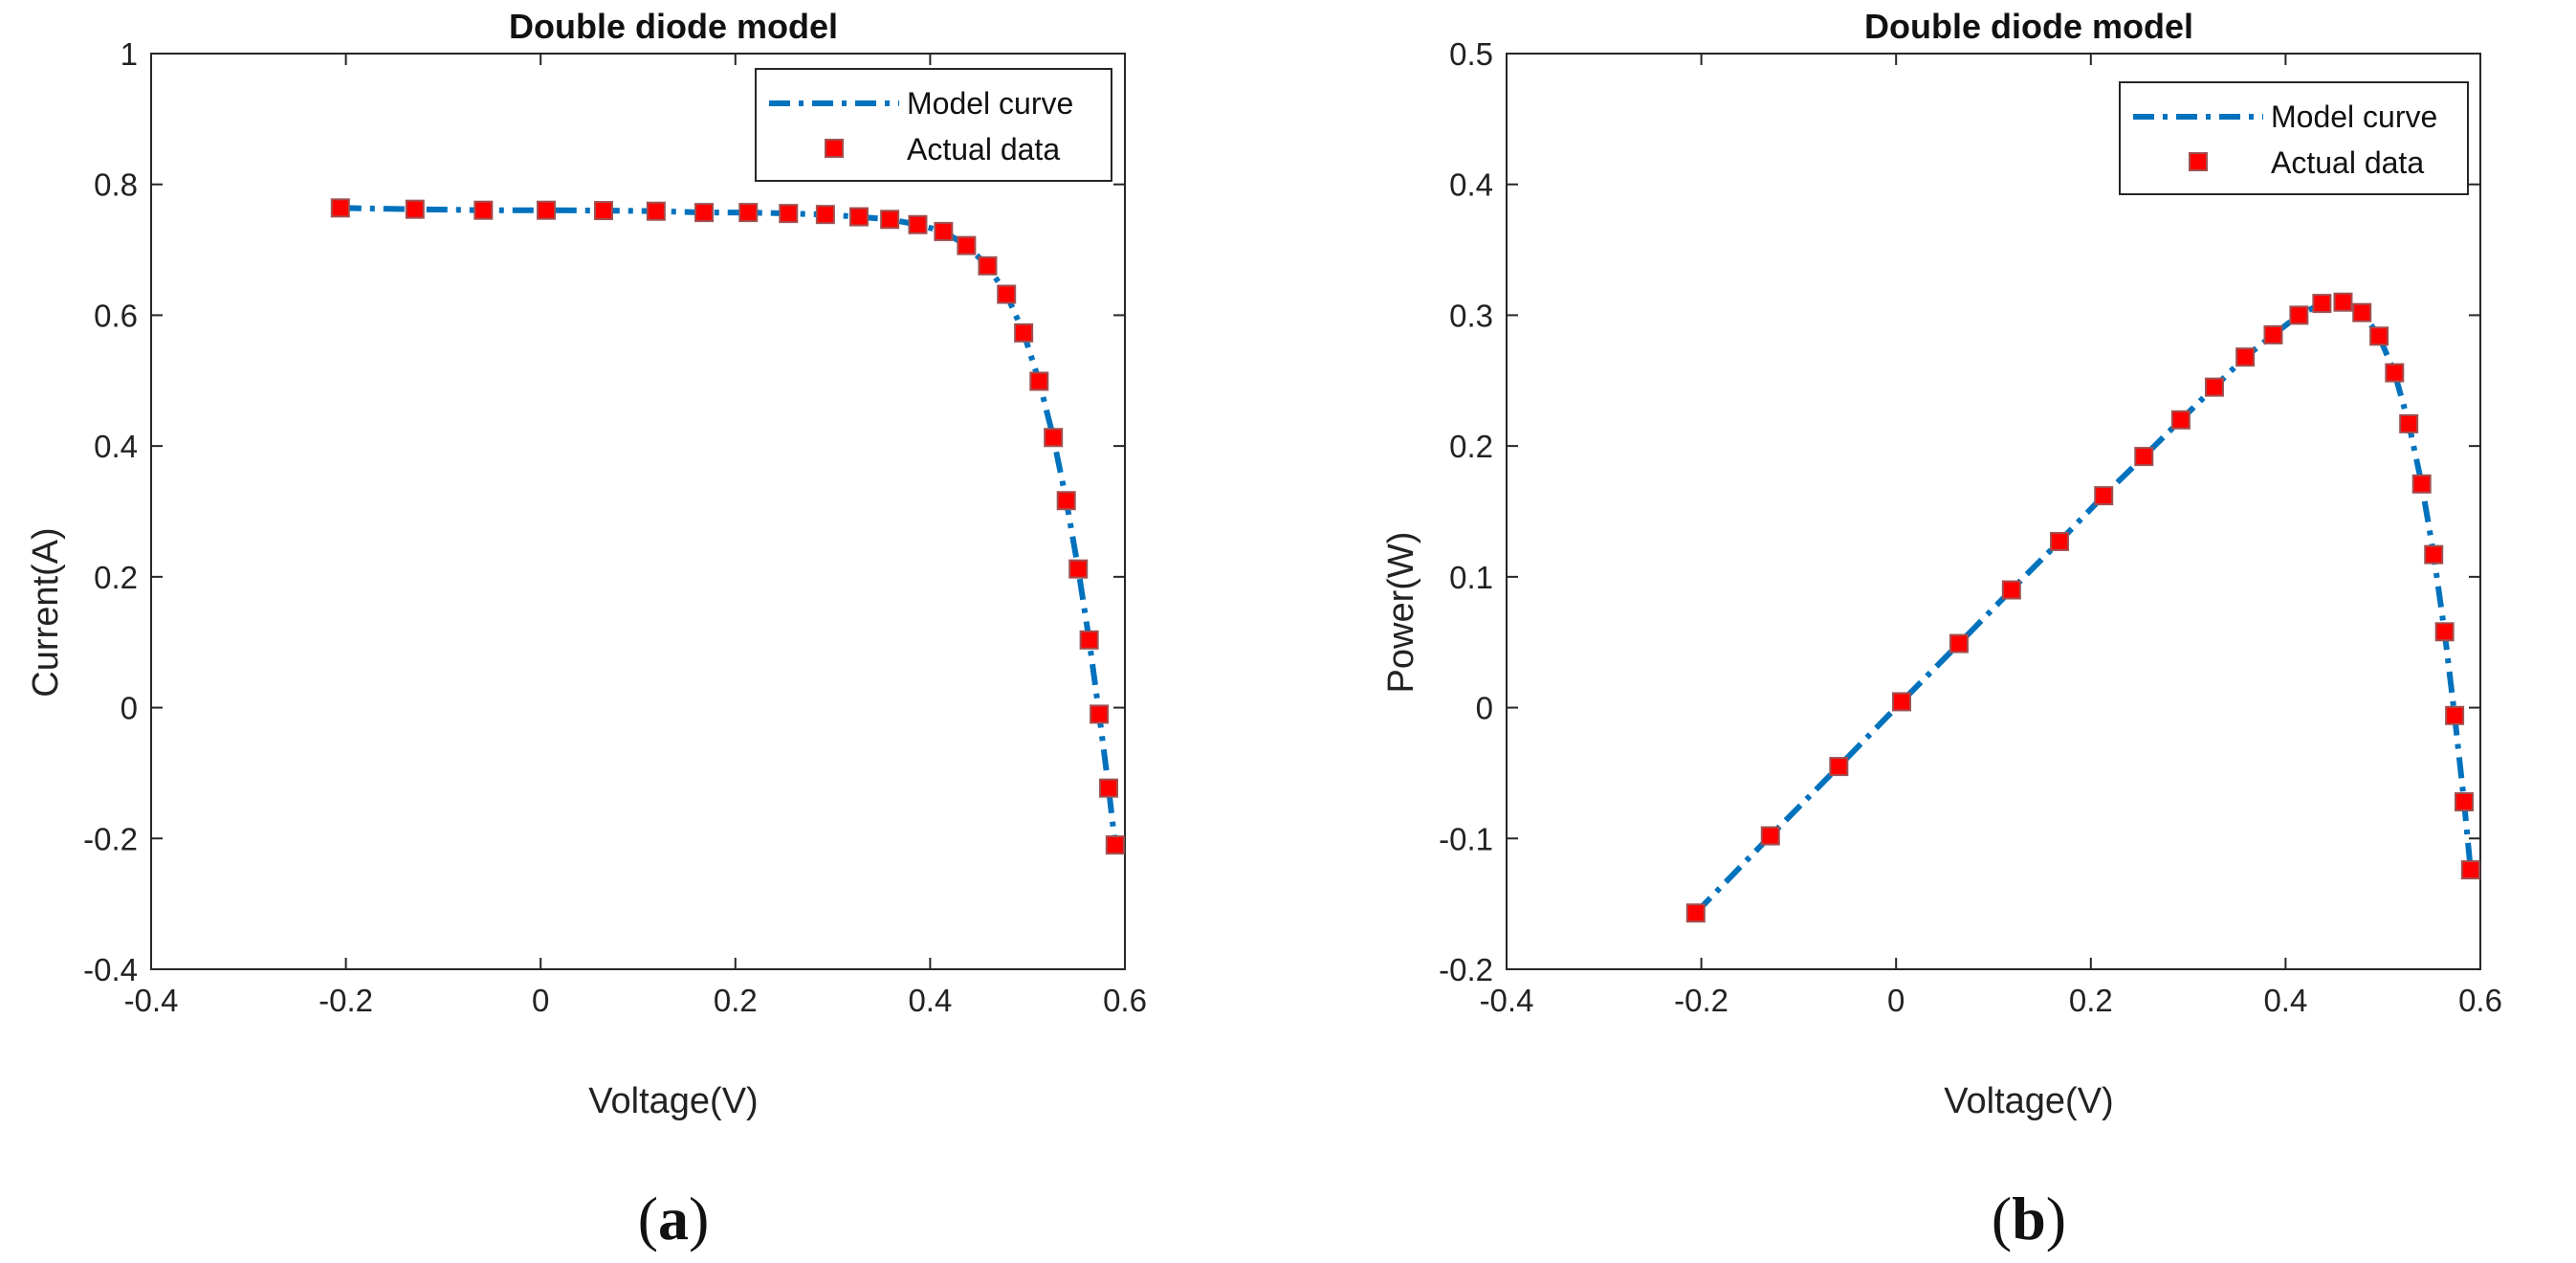 Image resolution: width=2576 pixels, height=1263 pixels. What do you see at coordinates (1896, 1000) in the screenshot?
I see `chart-b-x-tick-label: 0` at bounding box center [1896, 1000].